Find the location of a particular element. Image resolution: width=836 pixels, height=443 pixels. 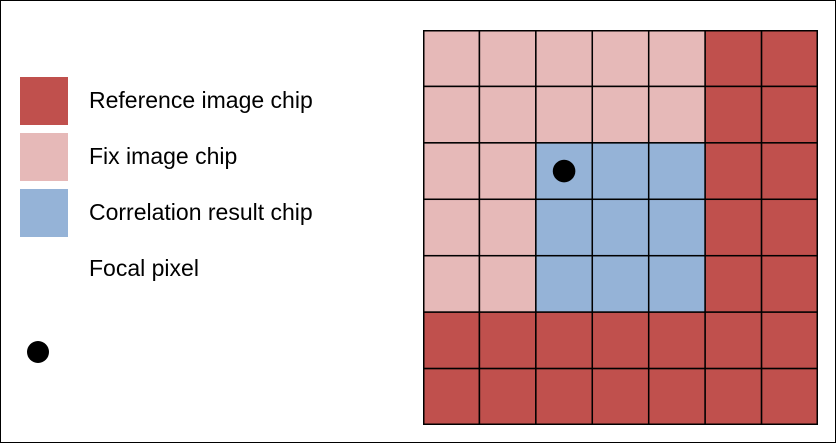

correlation-swatch is located at coordinates (44, 213).